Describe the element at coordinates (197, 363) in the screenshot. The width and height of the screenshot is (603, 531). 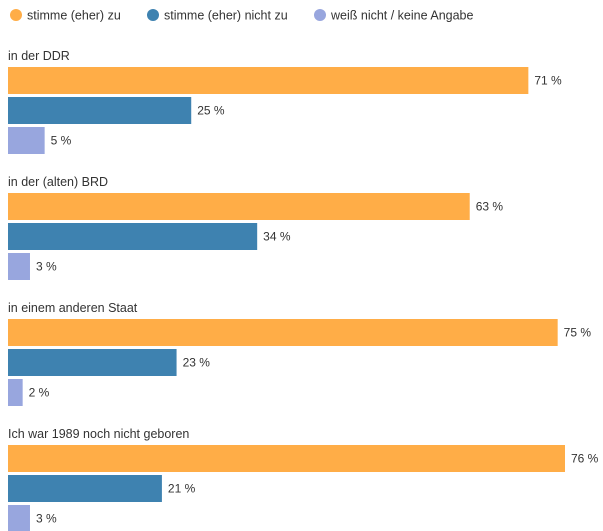
I see `value-label: 23 %` at that location.